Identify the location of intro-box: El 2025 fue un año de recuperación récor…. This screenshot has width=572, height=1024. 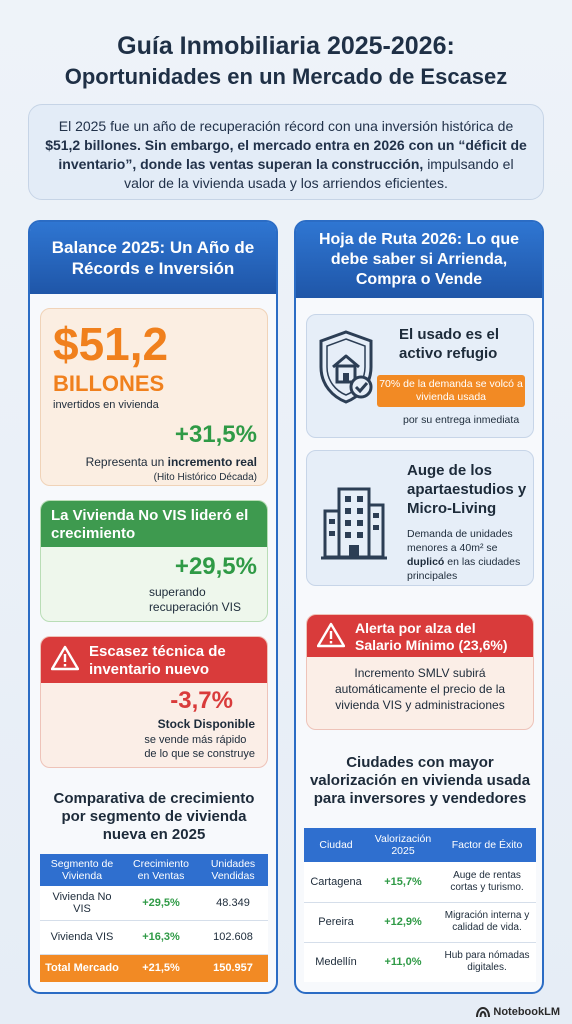
(286, 152).